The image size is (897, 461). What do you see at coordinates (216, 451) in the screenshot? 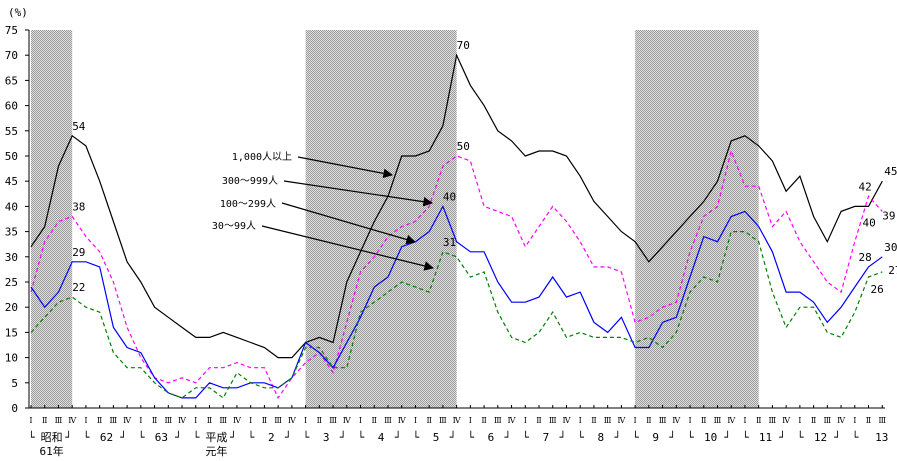
I see `year-label-line2: 元年` at bounding box center [216, 451].